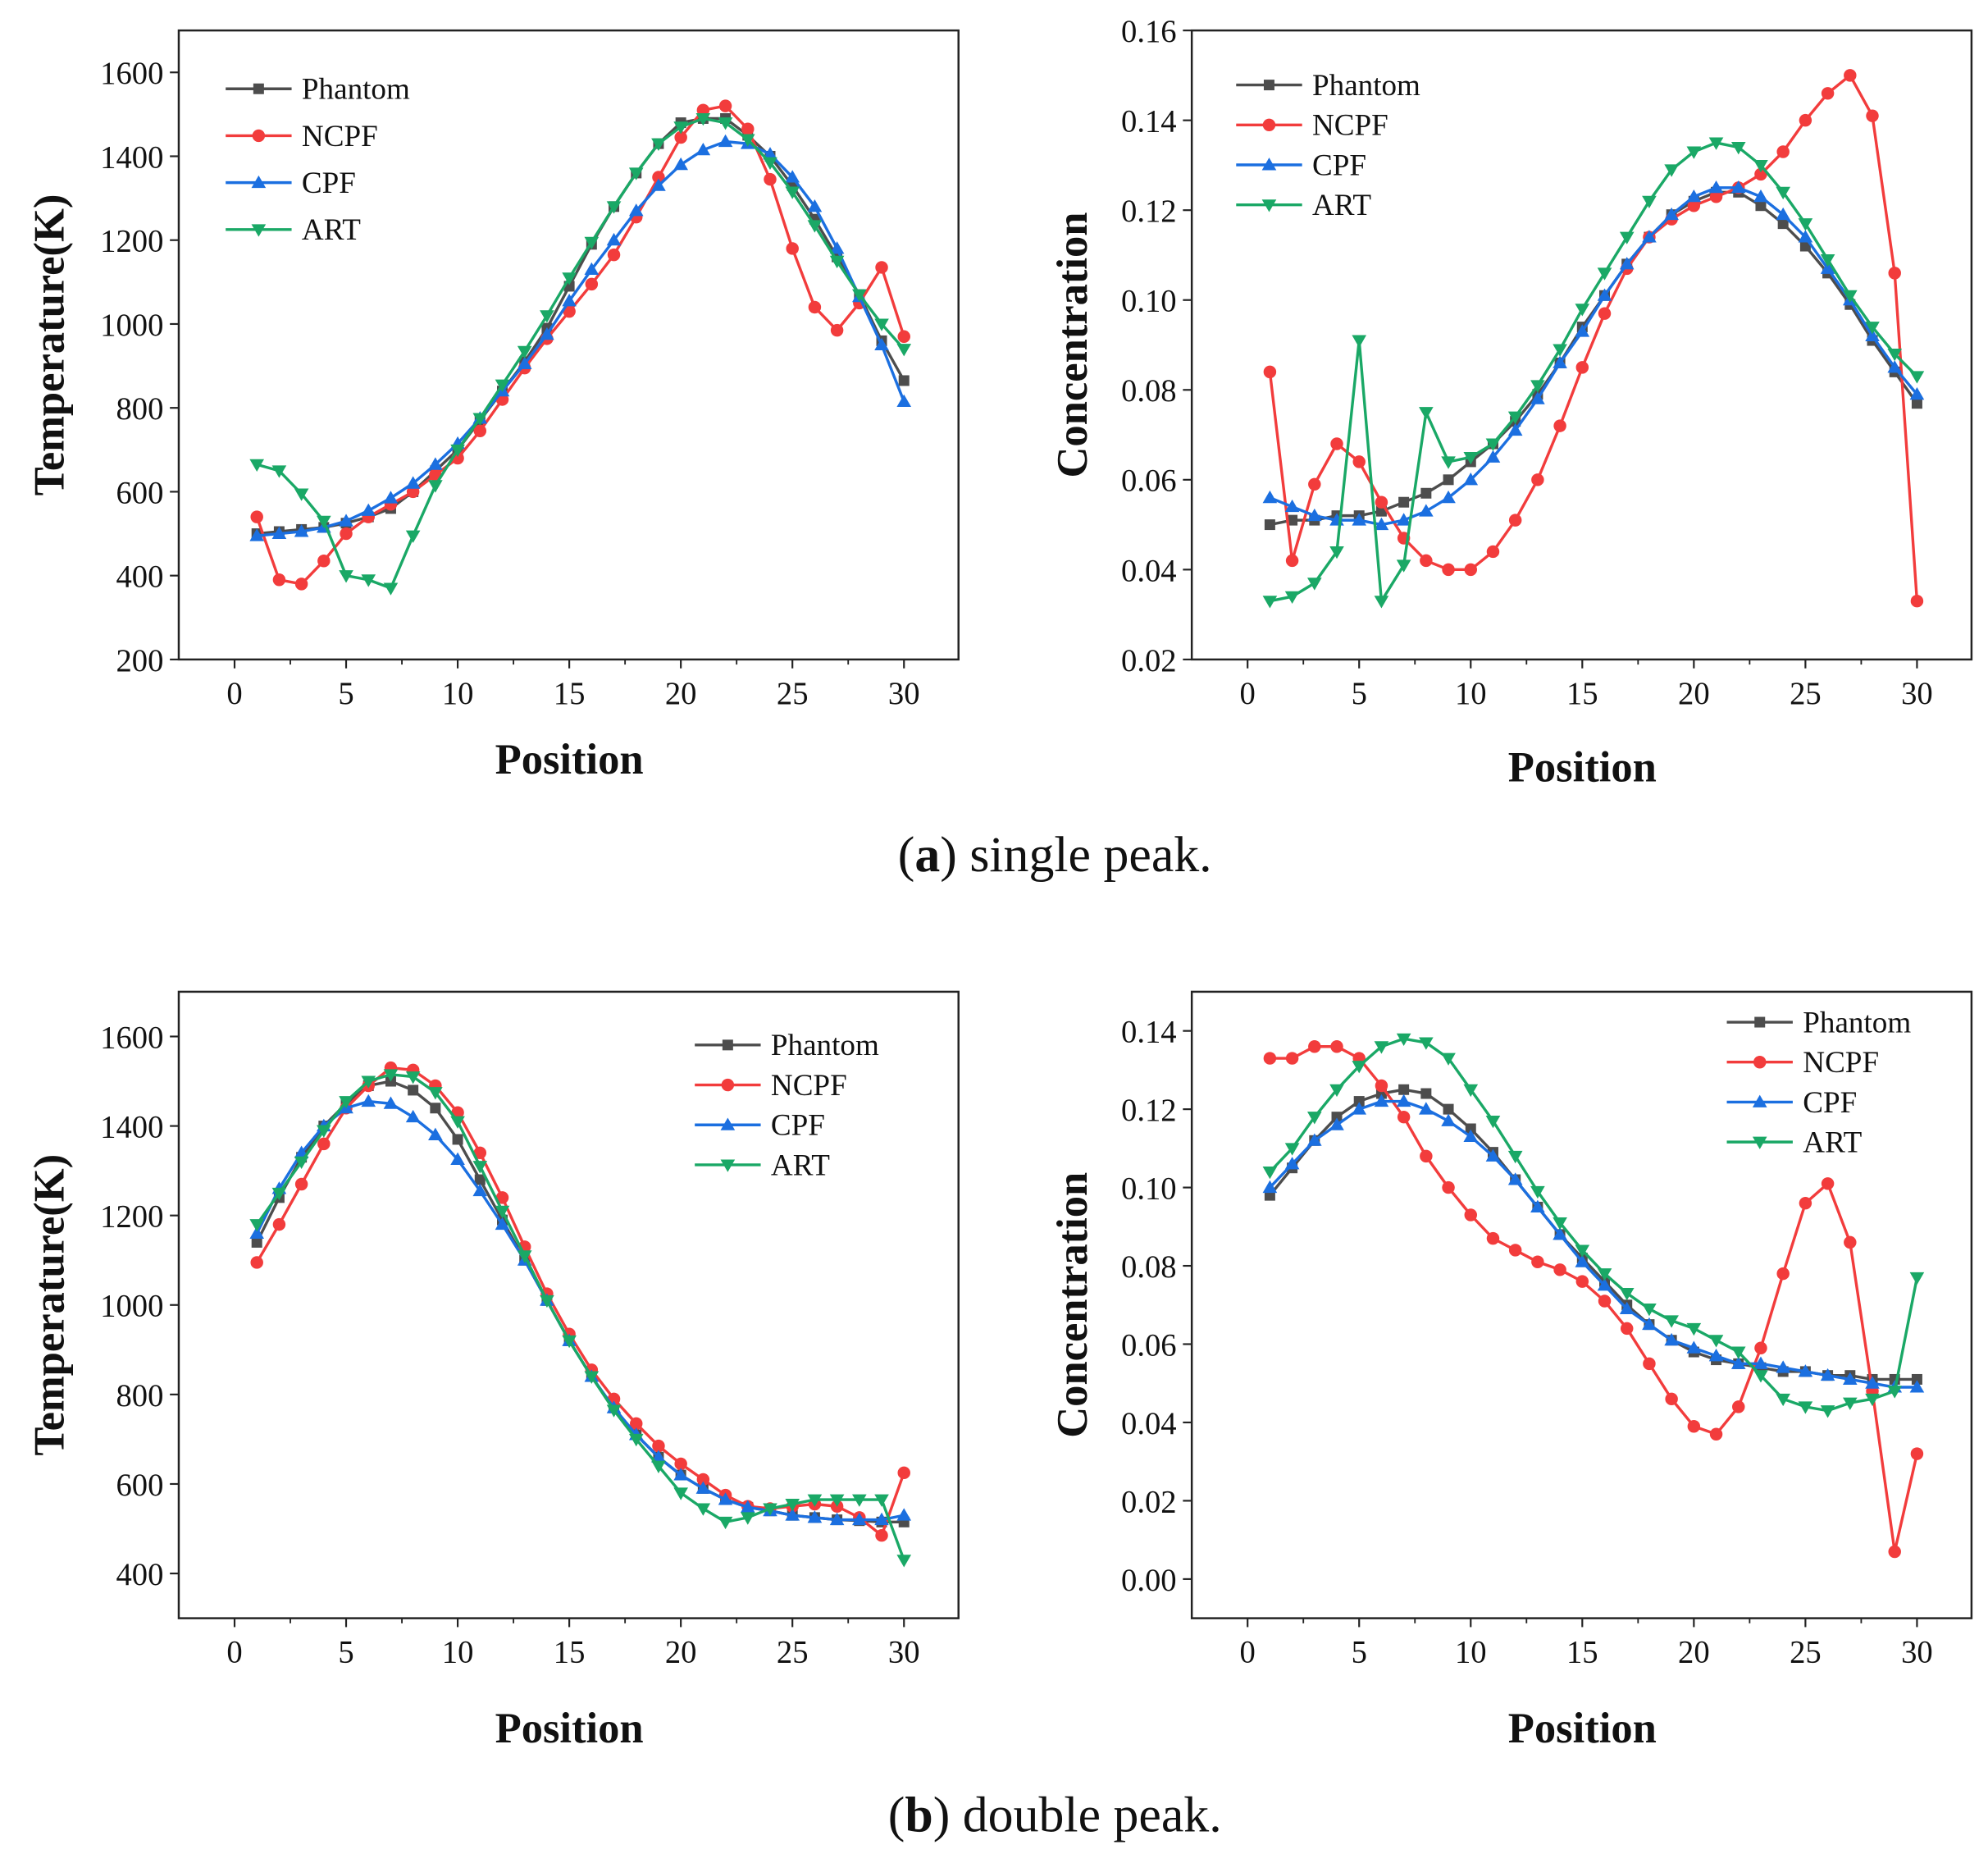 Image resolution: width=1988 pixels, height=1863 pixels. I want to click on y-tick-label: 0.16, so click(1149, 32).